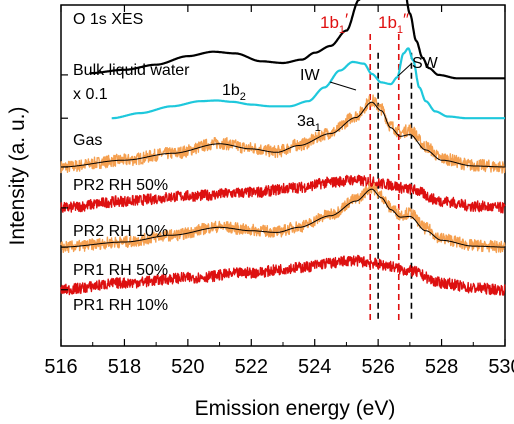  I want to click on series-pr2-rh-10-, so click(283, 194).